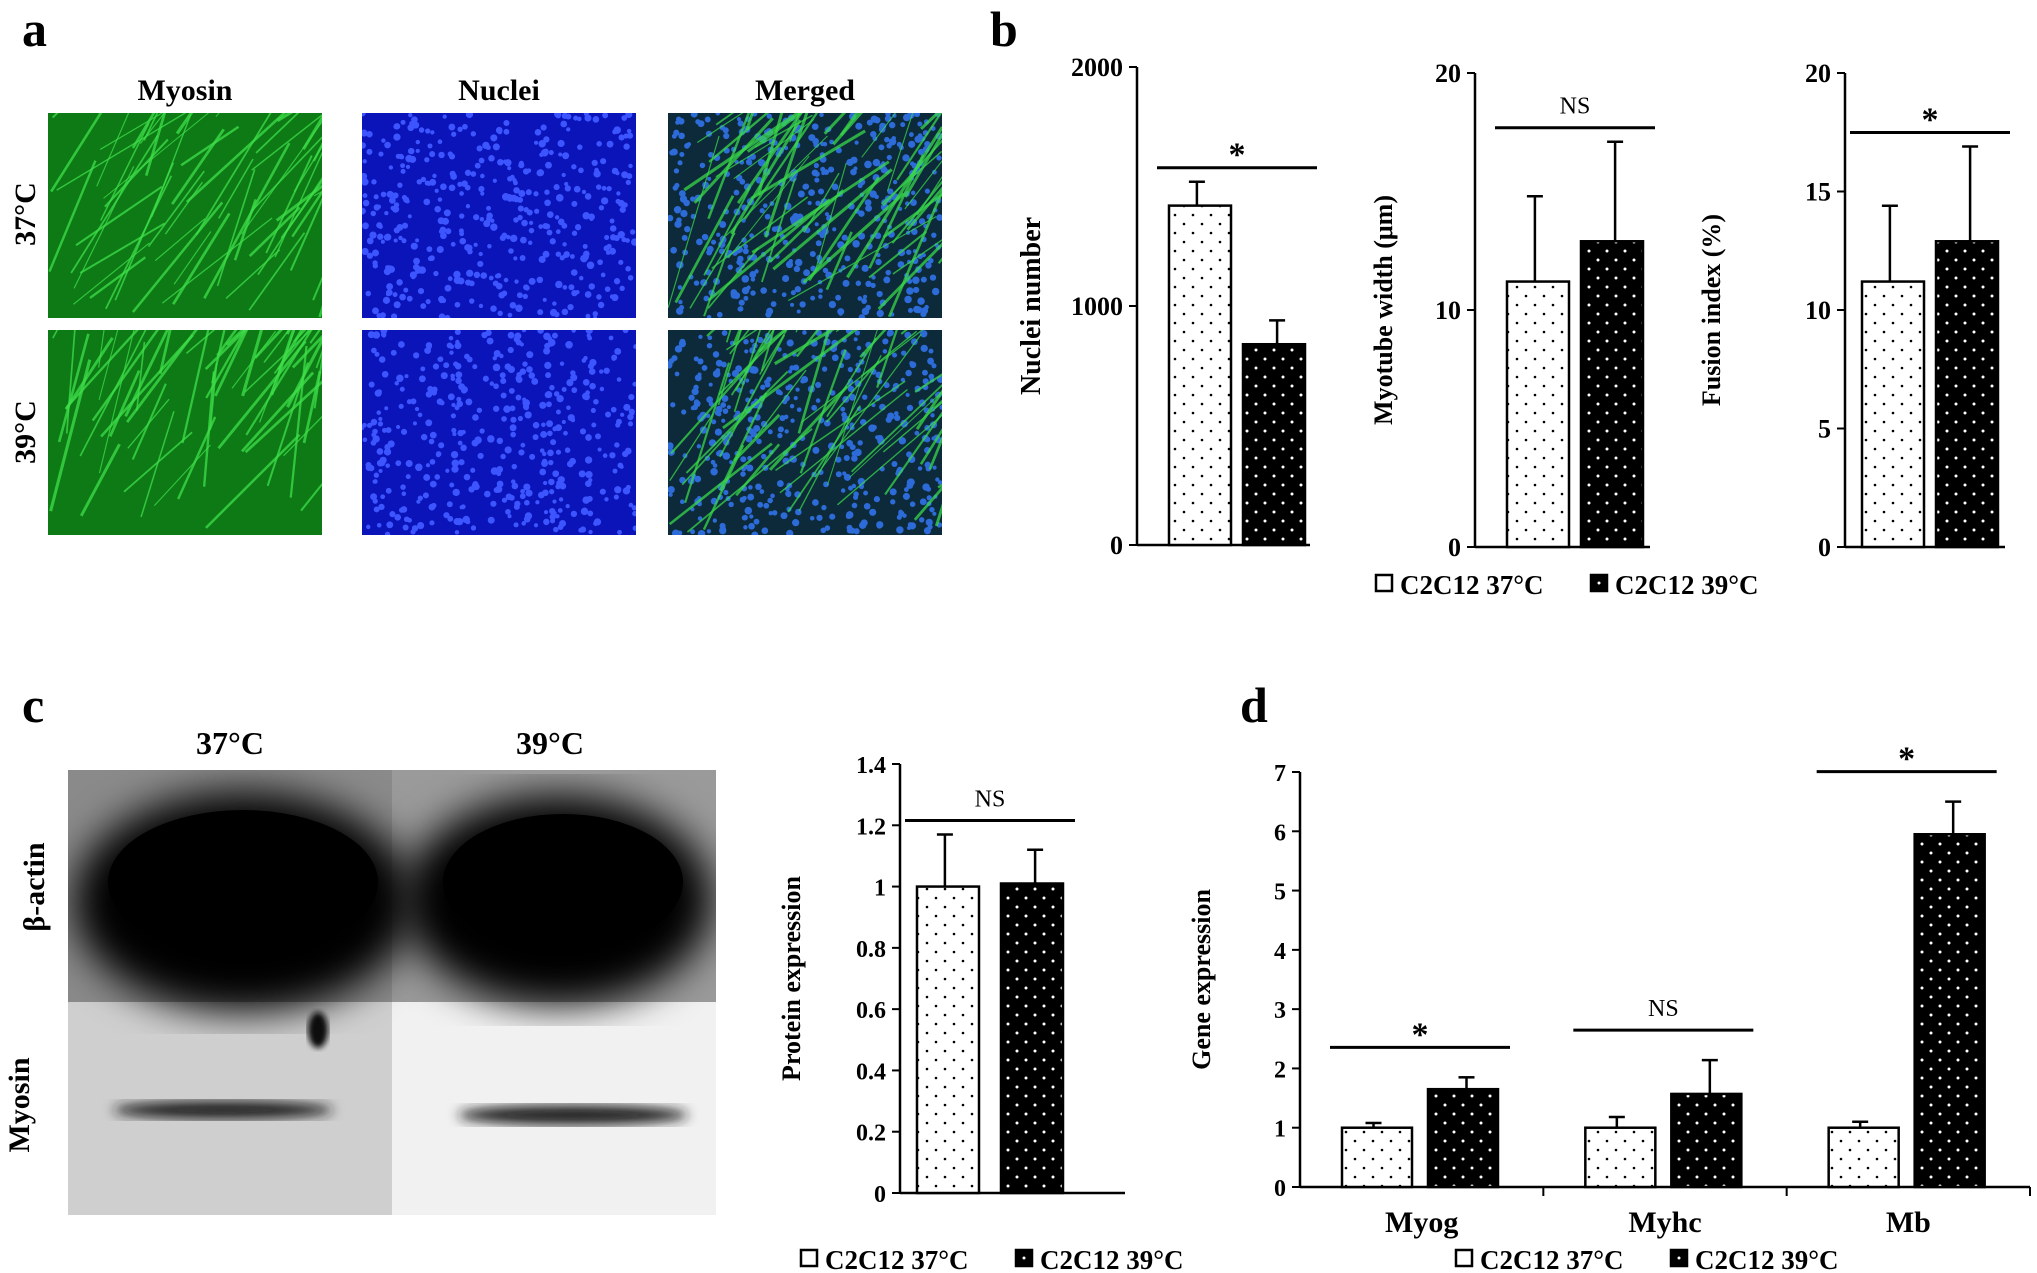  Describe the element at coordinates (871, 1072) in the screenshot. I see `y-tick-label: 0.4` at that location.